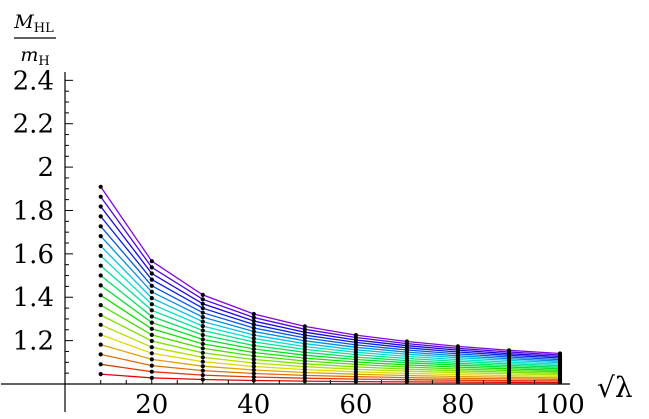 This screenshot has height=419, width=649. I want to click on y-axis-title: MHL mH, so click(34, 40).